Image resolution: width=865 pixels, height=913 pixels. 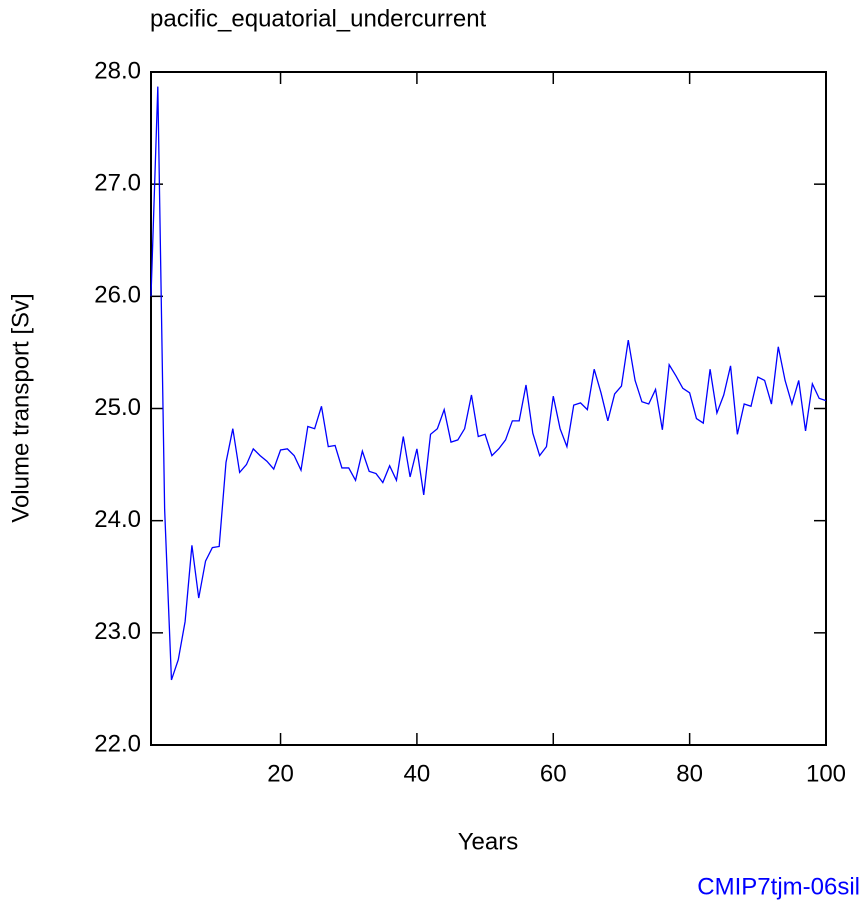 I want to click on footer-label: CMIP7tjm-06sil, so click(x=778, y=886).